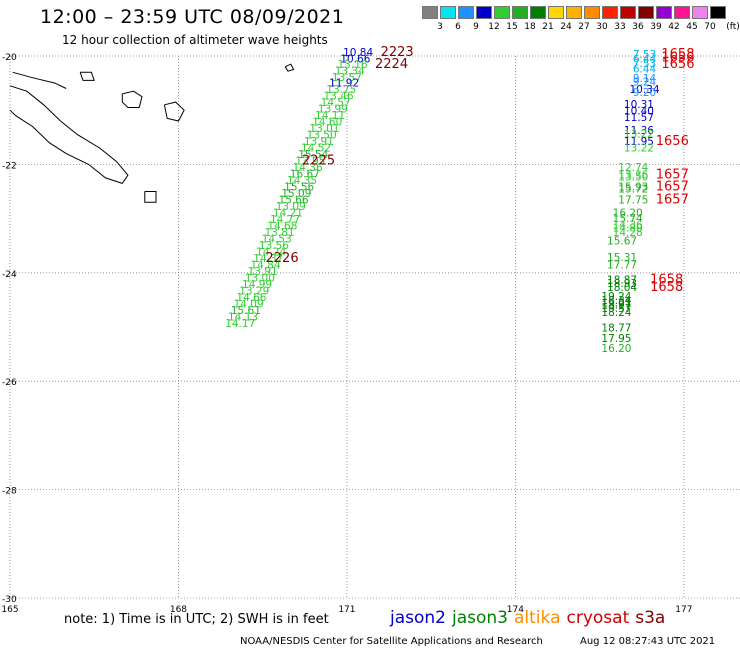  What do you see at coordinates (515, 610) in the screenshot?
I see `x-tick-label: 174` at bounding box center [515, 610].